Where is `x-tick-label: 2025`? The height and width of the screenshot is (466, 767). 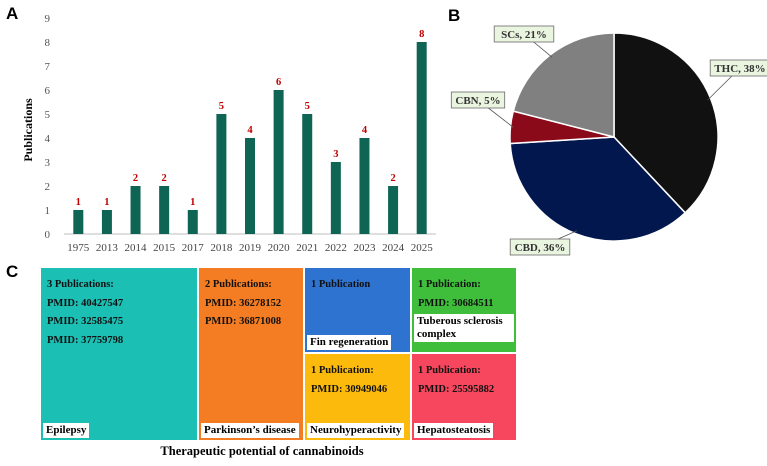
x-tick-label: 2025 is located at coordinates (422, 248).